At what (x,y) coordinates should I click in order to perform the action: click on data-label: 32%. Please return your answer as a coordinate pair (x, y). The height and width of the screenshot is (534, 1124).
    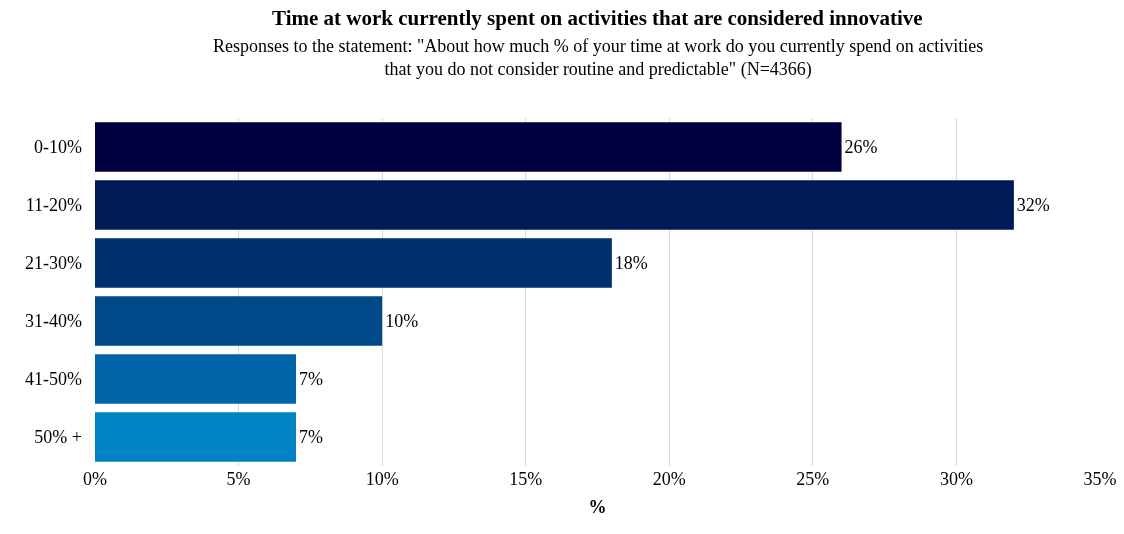
    Looking at the image, I should click on (1033, 205).